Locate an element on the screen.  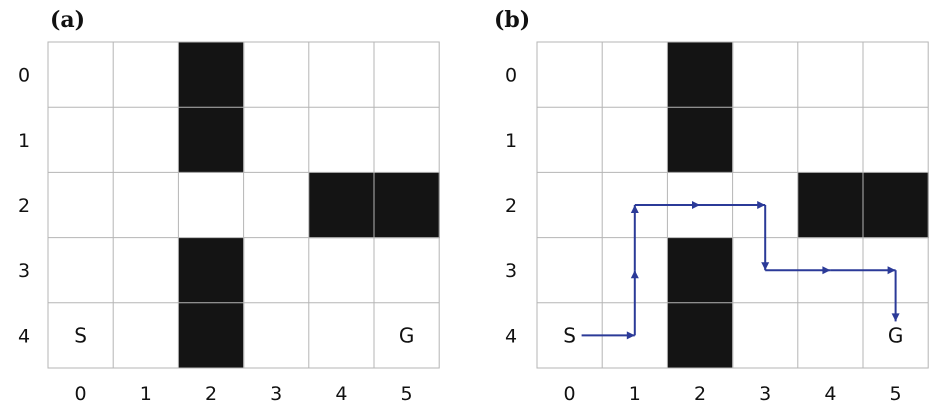
panel-b-label: (b) is located at coordinates (512, 20).